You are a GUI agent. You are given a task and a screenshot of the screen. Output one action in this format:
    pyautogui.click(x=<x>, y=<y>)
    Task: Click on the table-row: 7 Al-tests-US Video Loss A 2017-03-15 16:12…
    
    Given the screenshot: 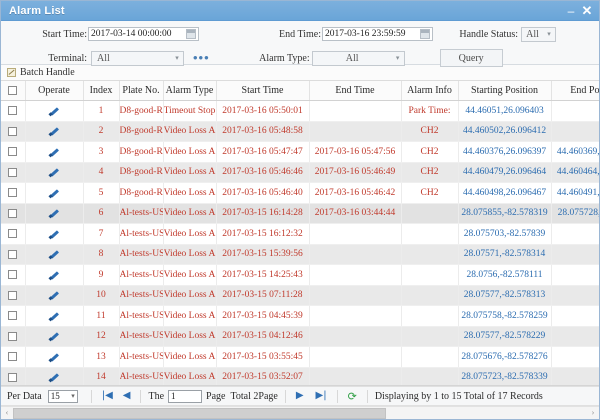 What is the action you would take?
    pyautogui.click(x=300, y=234)
    